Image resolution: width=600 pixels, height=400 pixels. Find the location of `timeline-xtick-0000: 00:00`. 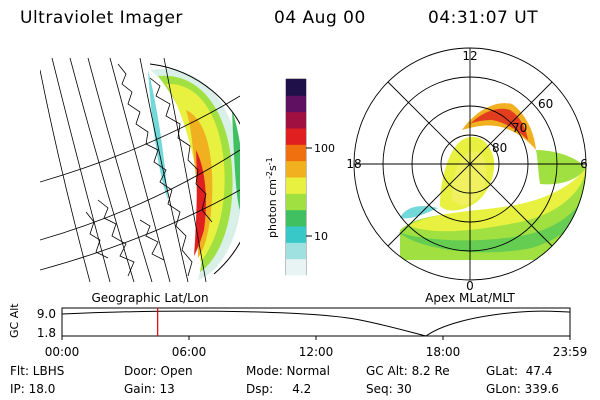

timeline-xtick-0000: 00:00 is located at coordinates (62, 352).